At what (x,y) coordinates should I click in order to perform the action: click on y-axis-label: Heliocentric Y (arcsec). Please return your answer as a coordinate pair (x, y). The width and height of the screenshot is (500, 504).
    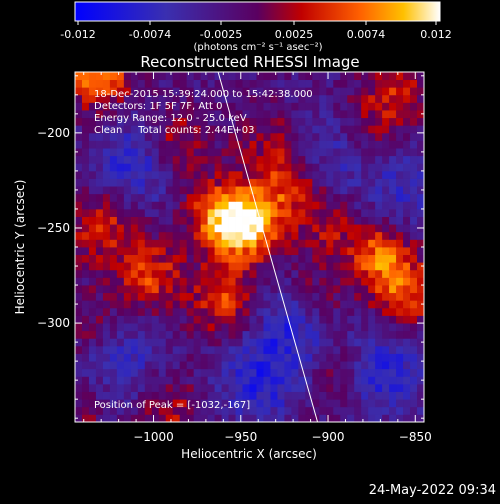
    Looking at the image, I should click on (20, 247).